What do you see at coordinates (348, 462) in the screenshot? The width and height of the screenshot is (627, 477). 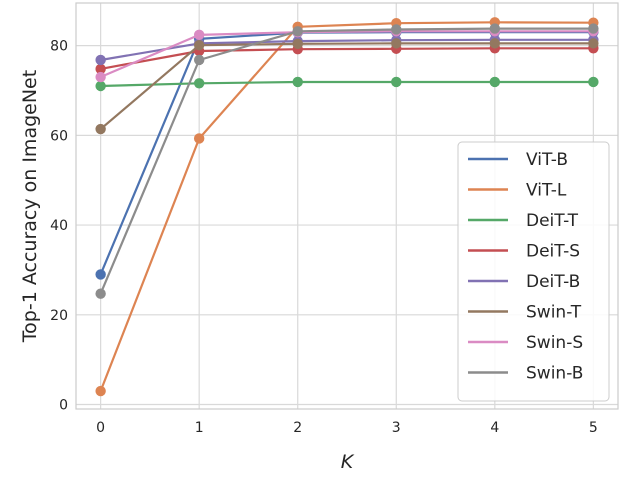 I see `x-axis-label: K` at bounding box center [348, 462].